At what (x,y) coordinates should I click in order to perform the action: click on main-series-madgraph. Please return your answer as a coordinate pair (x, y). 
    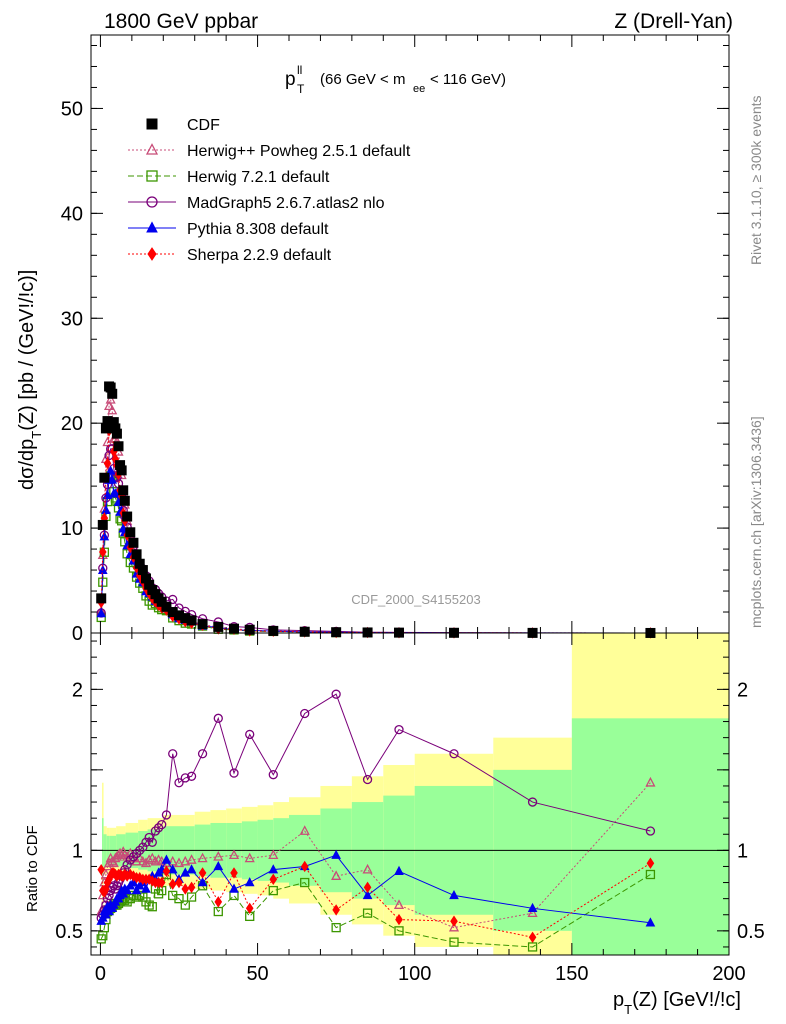
    Looking at the image, I should click on (376, 541).